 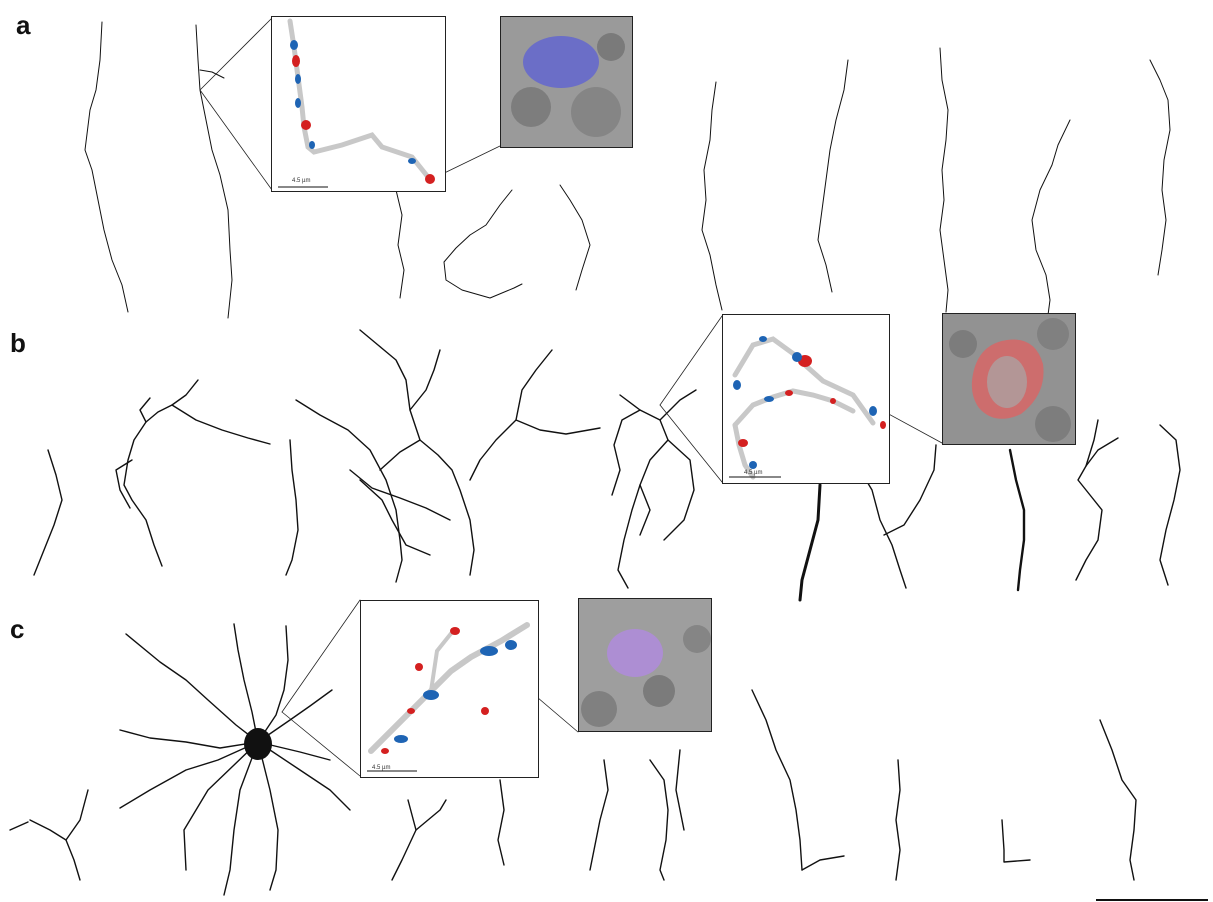 What do you see at coordinates (18, 343) in the screenshot?
I see `panel-label-b: b` at bounding box center [18, 343].